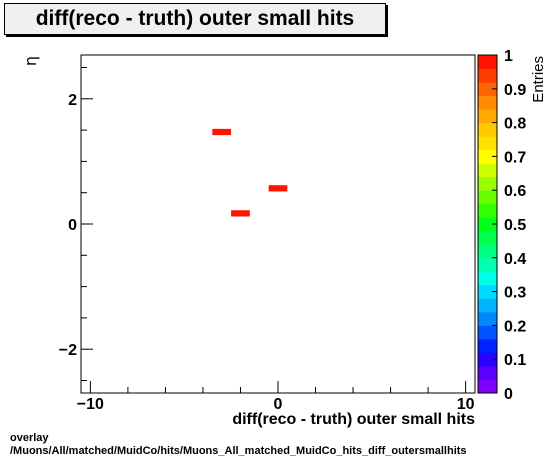 This screenshot has width=546, height=462. What do you see at coordinates (353, 419) in the screenshot?
I see `x-axis-label: diff(reco - truth) outer small hits` at bounding box center [353, 419].